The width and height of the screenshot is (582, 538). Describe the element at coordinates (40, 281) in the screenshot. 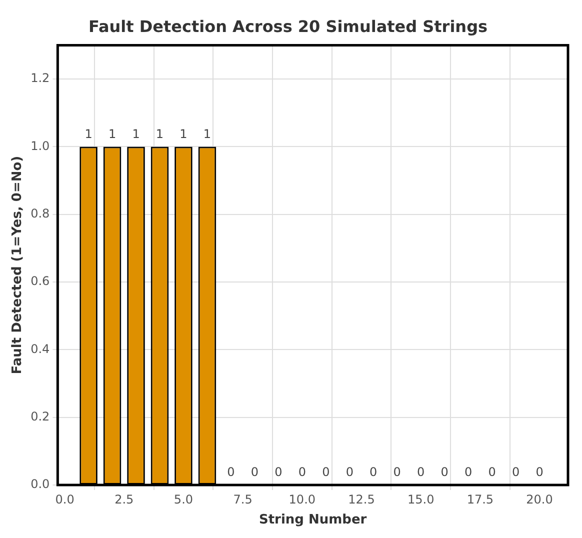

I see `y-tick-label: 0.6` at that location.